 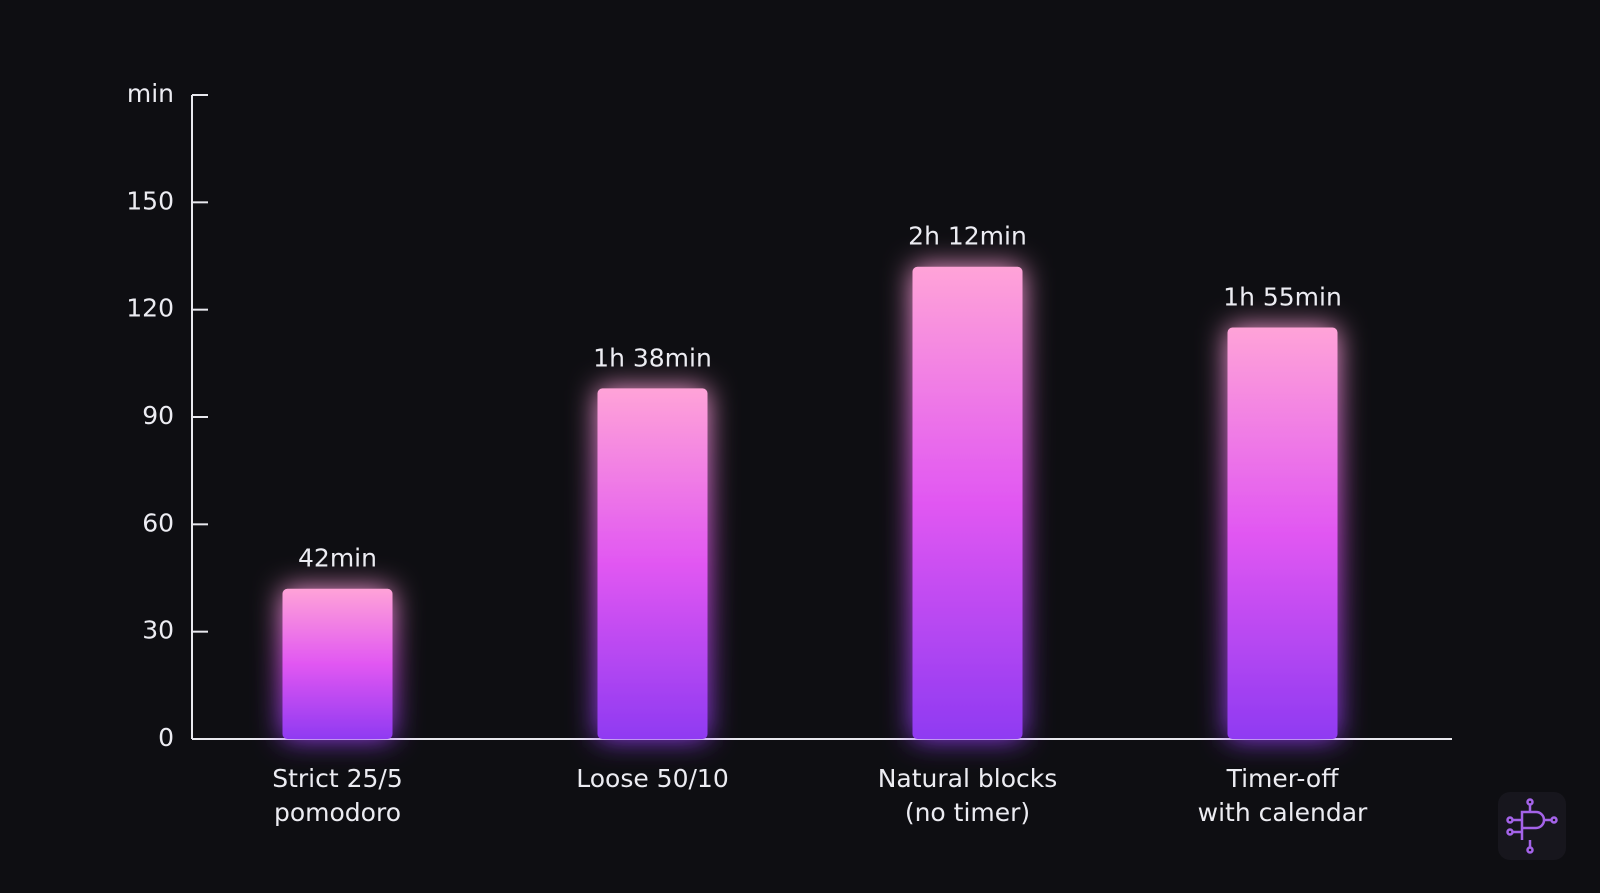 I want to click on x-tick-label-line: Timer-off, so click(x=1283, y=778).